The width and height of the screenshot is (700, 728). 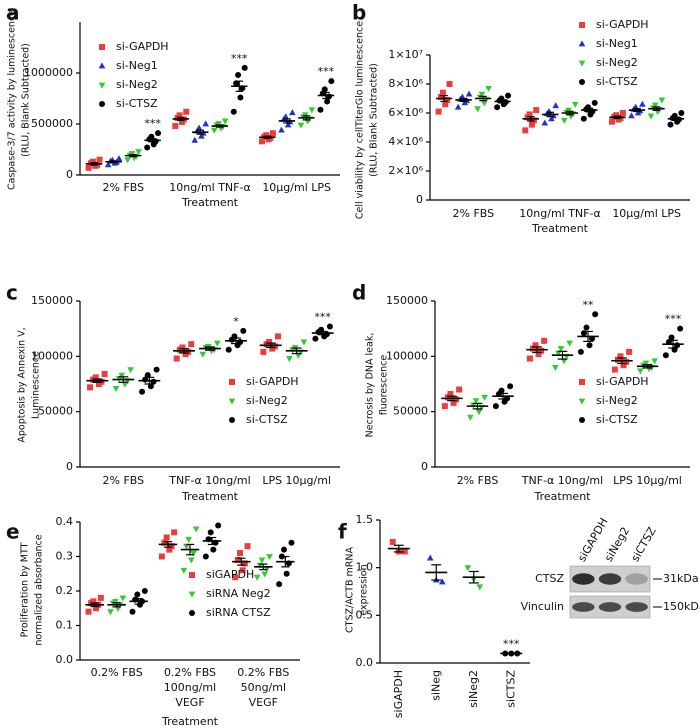 What do you see at coordinates (117, 672) in the screenshot?
I see `x-tick-label: 0.2% FBS` at bounding box center [117, 672].